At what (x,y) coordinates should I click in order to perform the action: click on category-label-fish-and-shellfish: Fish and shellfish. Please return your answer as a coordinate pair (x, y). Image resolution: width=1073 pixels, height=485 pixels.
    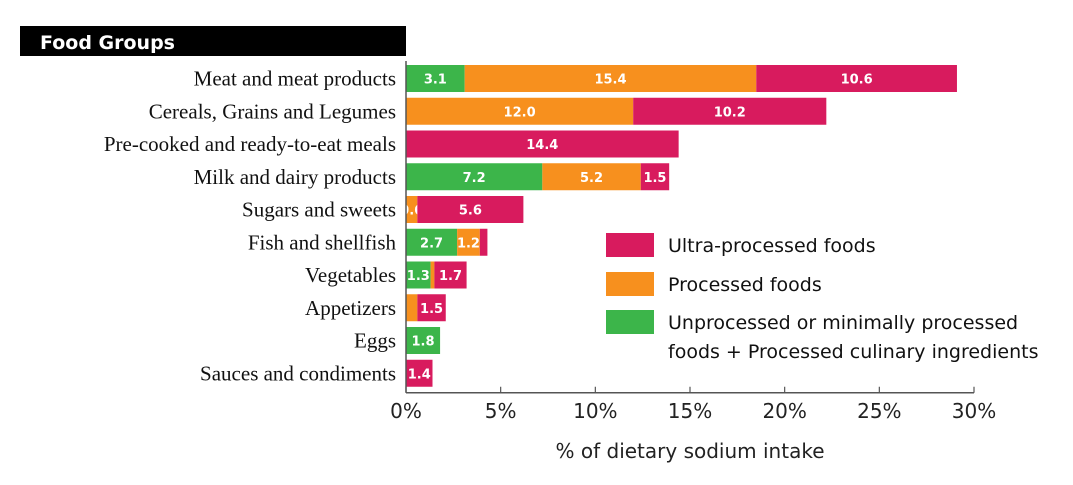
    Looking at the image, I should click on (322, 242).